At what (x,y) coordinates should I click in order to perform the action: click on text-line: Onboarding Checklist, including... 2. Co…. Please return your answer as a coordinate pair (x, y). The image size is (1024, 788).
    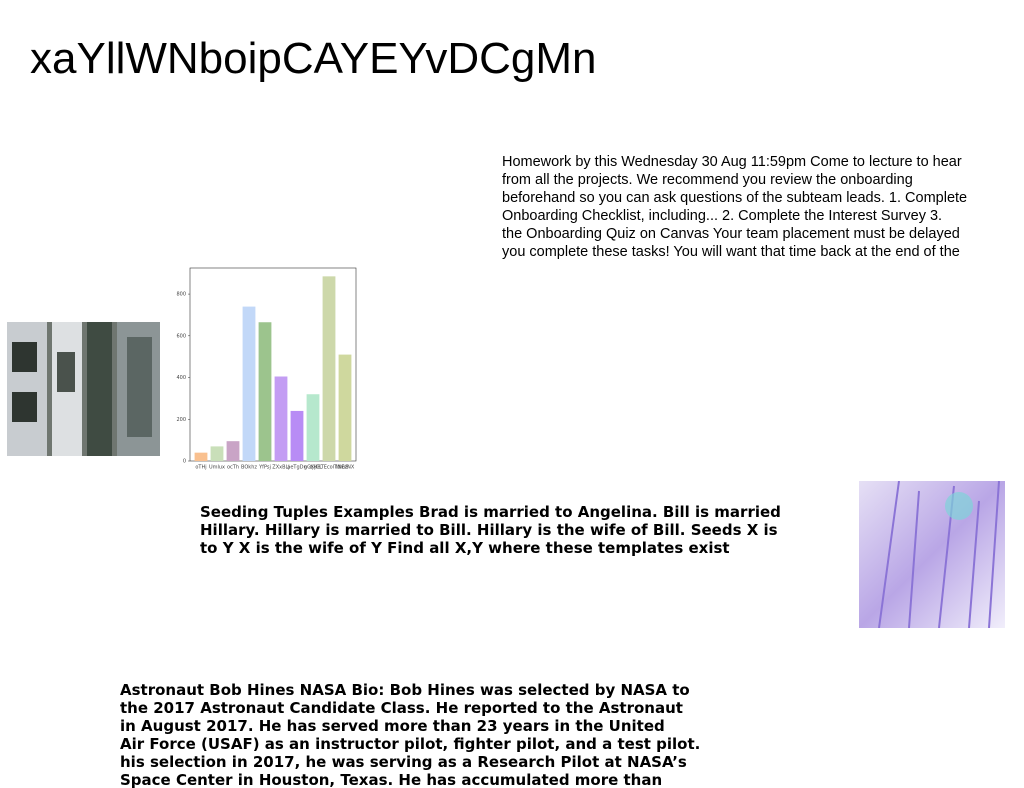
    Looking at the image, I should click on (722, 216).